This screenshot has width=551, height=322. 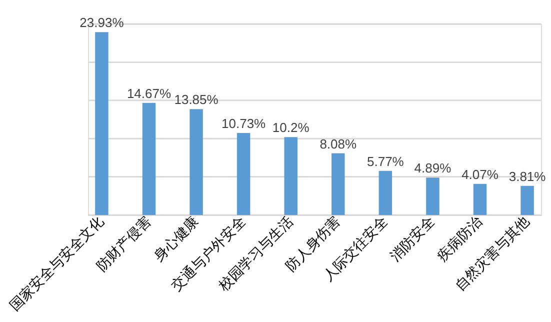 What do you see at coordinates (433, 168) in the screenshot?
I see `data-label: 4.89%` at bounding box center [433, 168].